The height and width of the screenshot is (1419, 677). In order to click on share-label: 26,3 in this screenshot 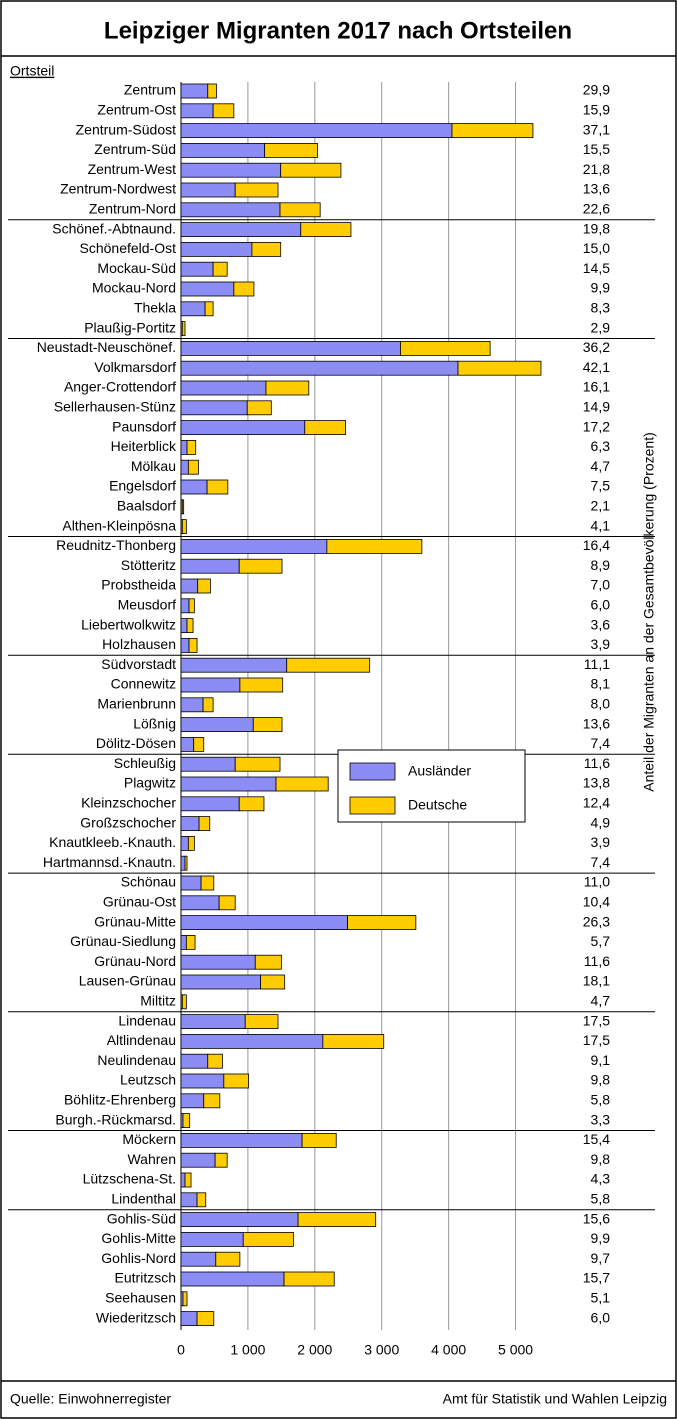, I will do `click(596, 921)`.